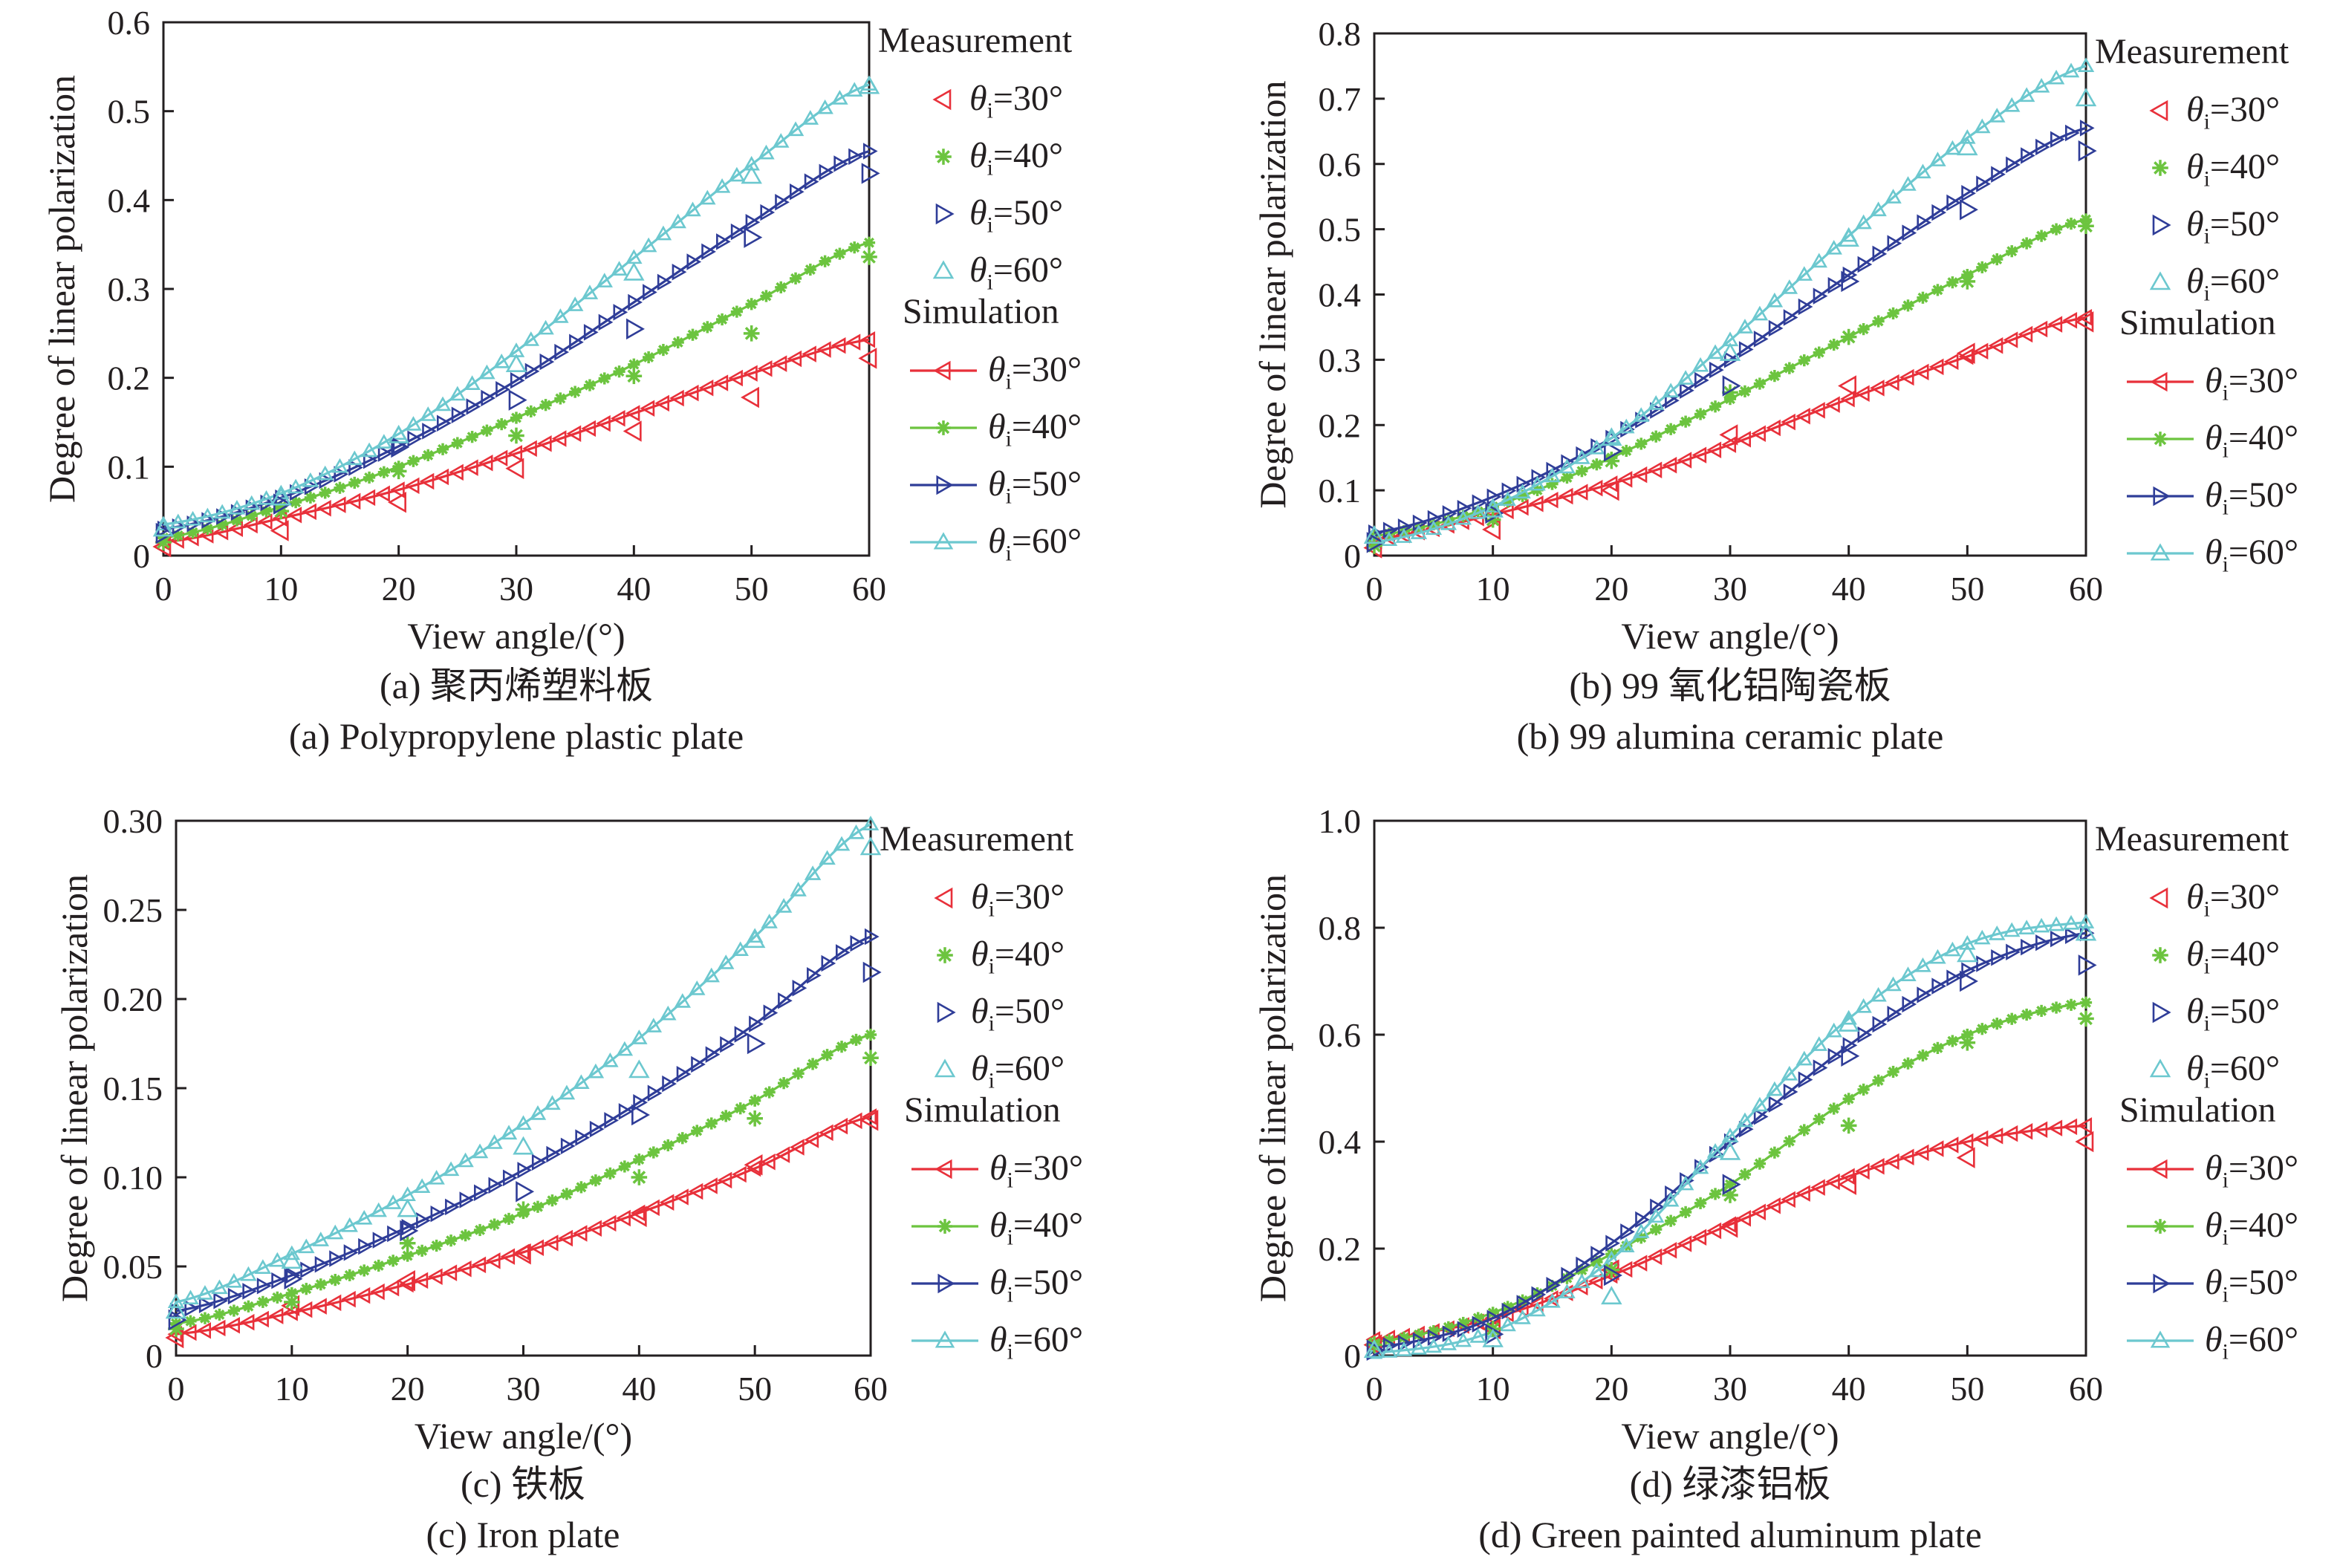 This screenshot has height=1568, width=2340. What do you see at coordinates (281, 589) in the screenshot?
I see `x-tick-label: 10` at bounding box center [281, 589].